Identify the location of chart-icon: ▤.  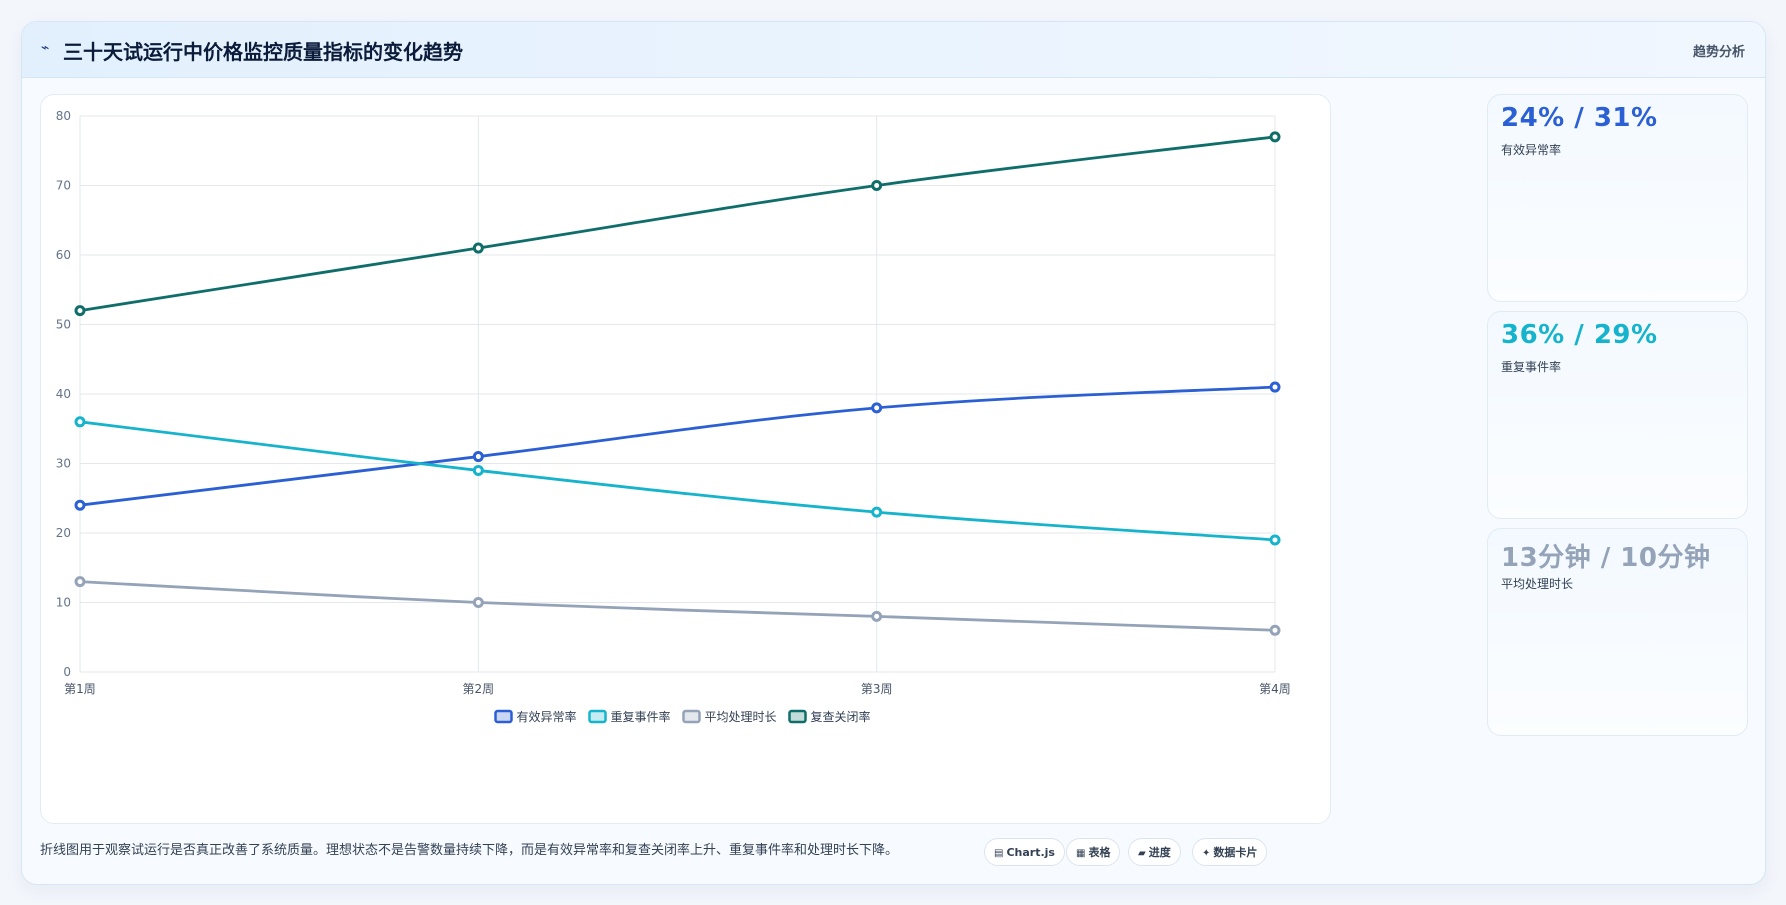
(999, 853).